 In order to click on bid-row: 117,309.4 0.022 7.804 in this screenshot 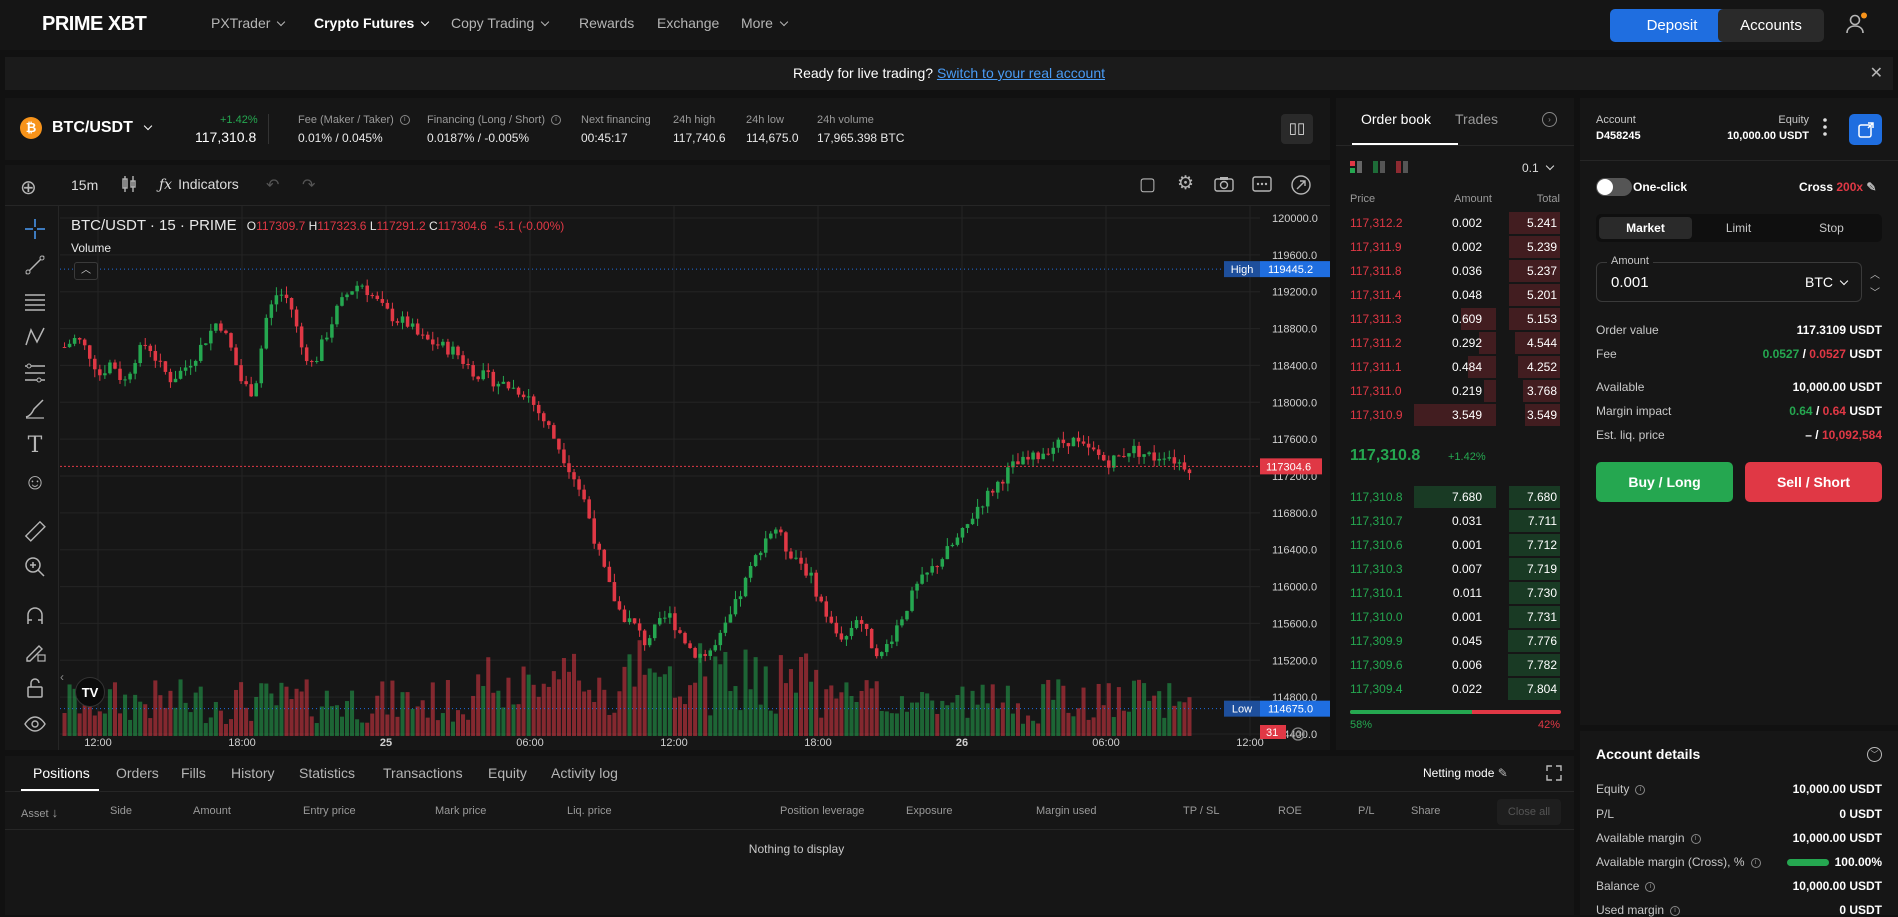, I will do `click(1455, 689)`.